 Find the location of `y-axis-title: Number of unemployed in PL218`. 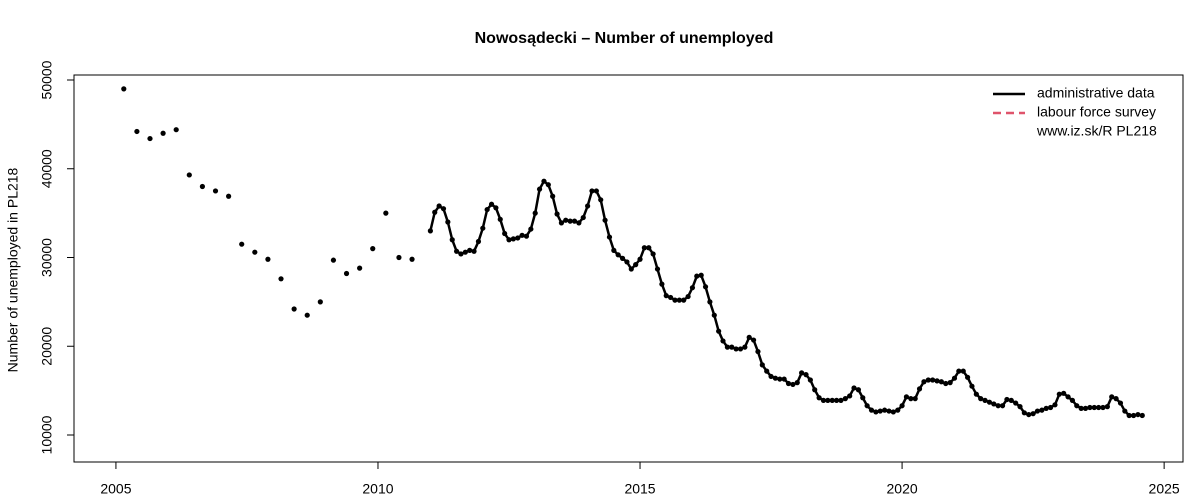

y-axis-title: Number of unemployed in PL218 is located at coordinates (13, 269).